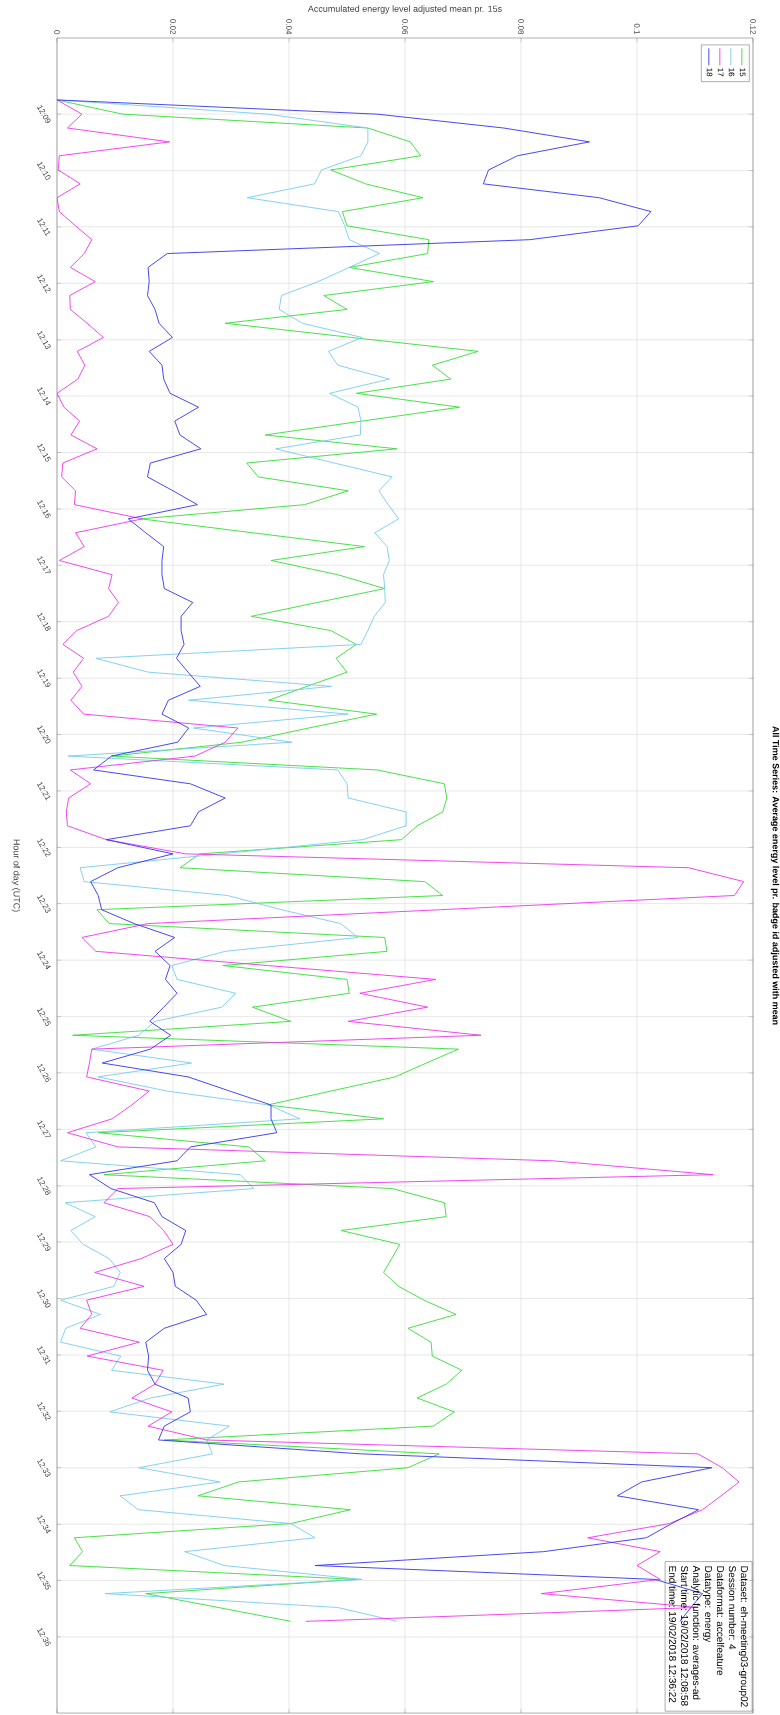 The width and height of the screenshot is (780, 1715). What do you see at coordinates (775, 875) in the screenshot?
I see `text: All Time Series: Average energy level pr. badge id adjusted with mean` at bounding box center [775, 875].